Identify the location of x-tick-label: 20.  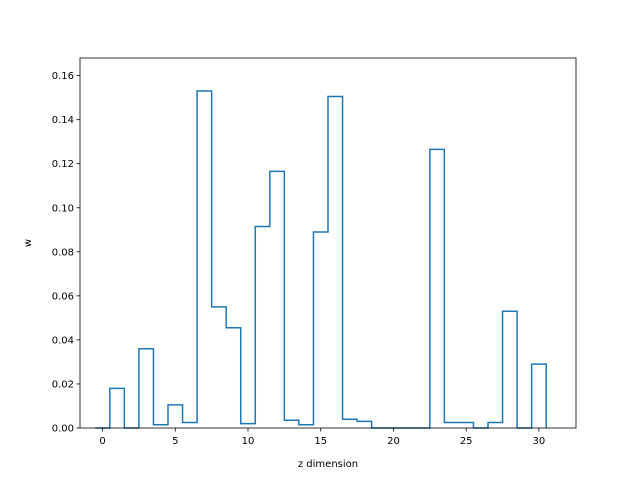
(393, 441).